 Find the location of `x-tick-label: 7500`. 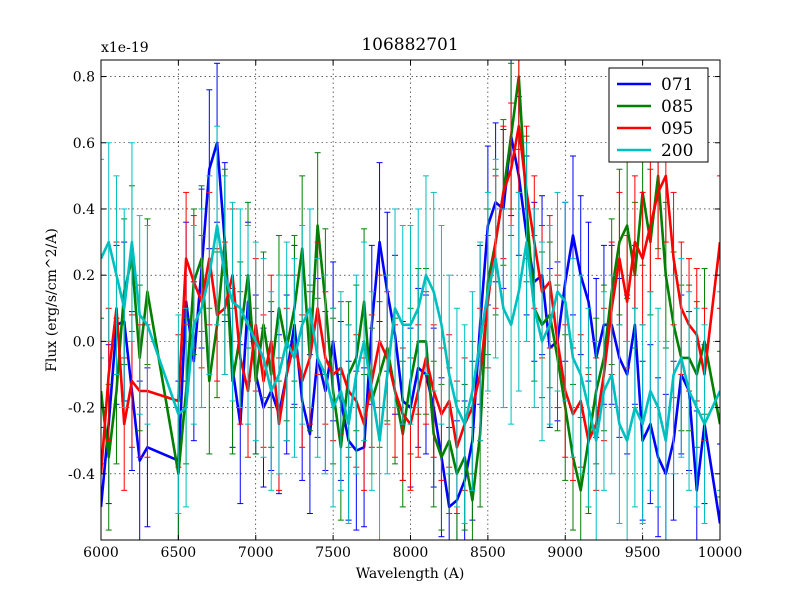

x-tick-label: 7500 is located at coordinates (333, 553).